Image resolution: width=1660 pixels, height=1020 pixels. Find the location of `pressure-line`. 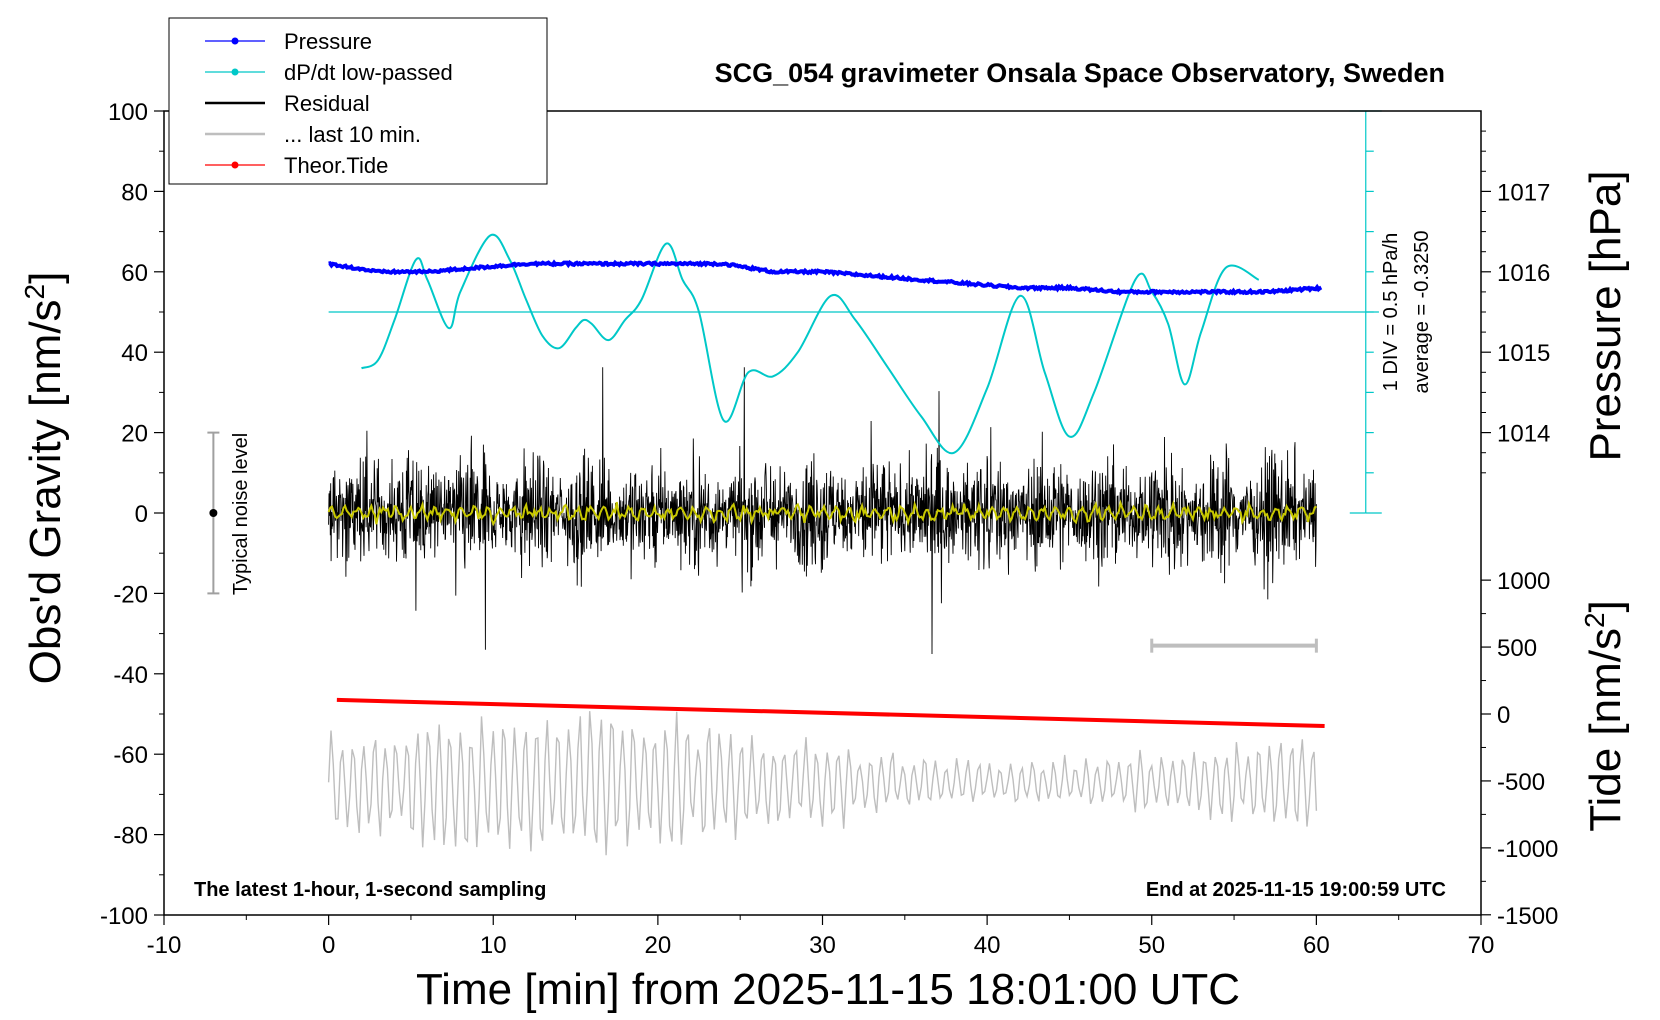

pressure-line is located at coordinates (825, 278).